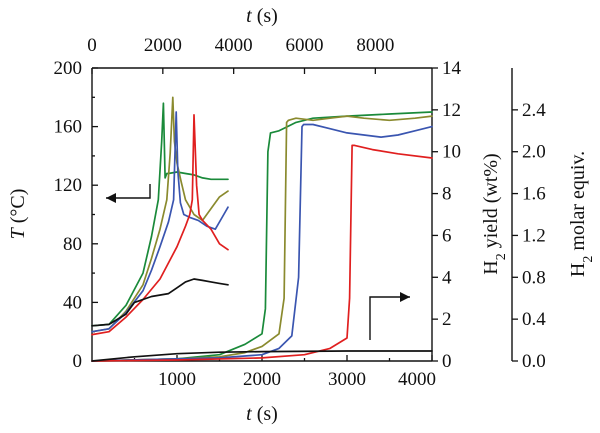 The image size is (600, 433). Describe the element at coordinates (447, 361) in the screenshot. I see `right-y-tick-label: 0` at that location.